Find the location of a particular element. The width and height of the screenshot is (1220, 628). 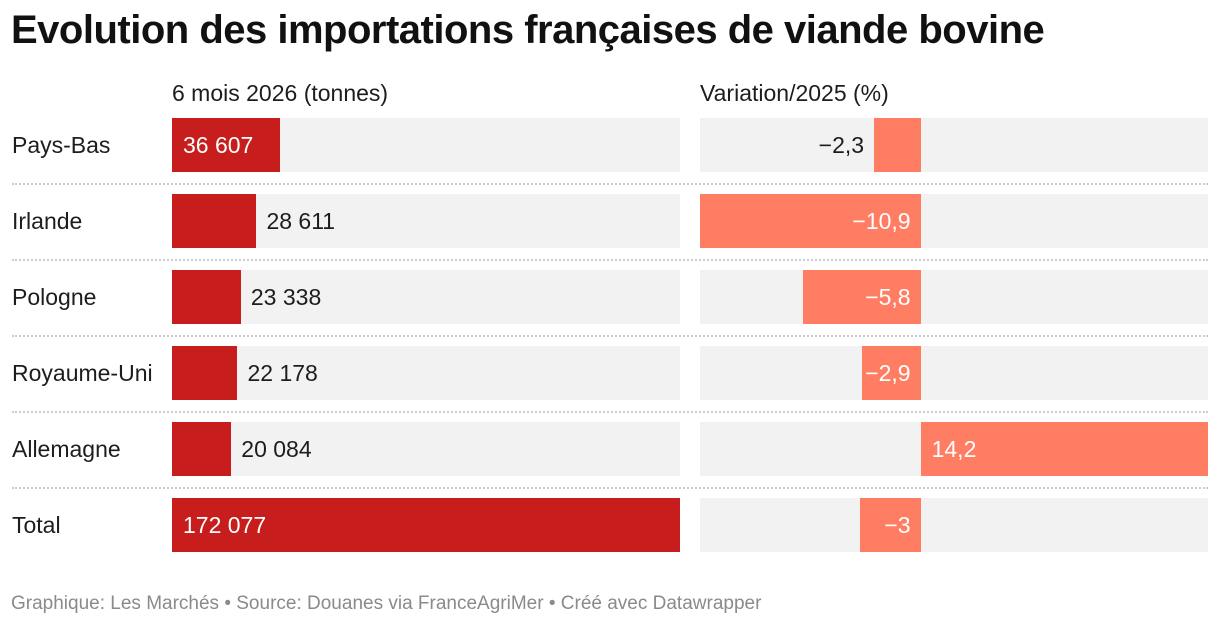

row-label: Irlande is located at coordinates (47, 221).